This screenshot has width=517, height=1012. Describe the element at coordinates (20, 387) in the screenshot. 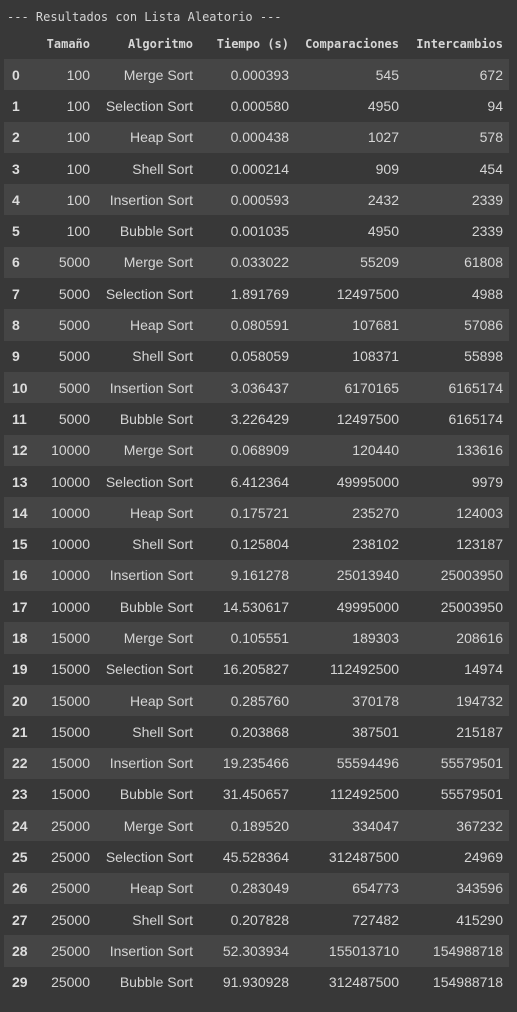

I see `row-index: 10` at that location.